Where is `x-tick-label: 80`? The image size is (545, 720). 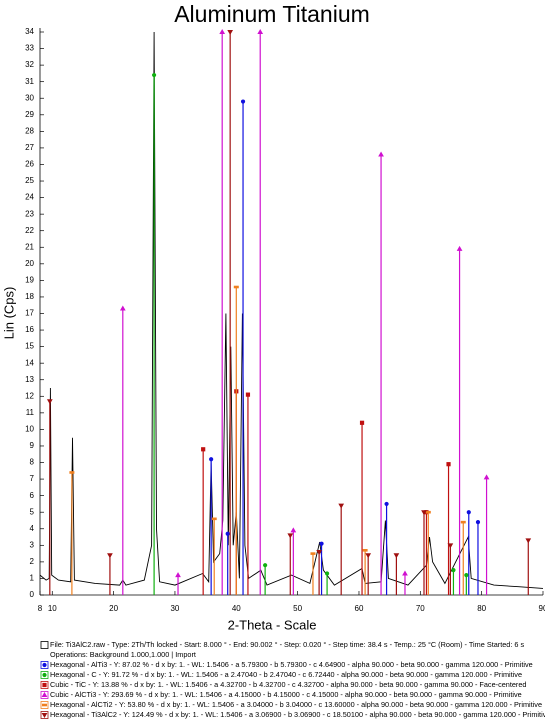 x-tick-label: 80 is located at coordinates (481, 608).